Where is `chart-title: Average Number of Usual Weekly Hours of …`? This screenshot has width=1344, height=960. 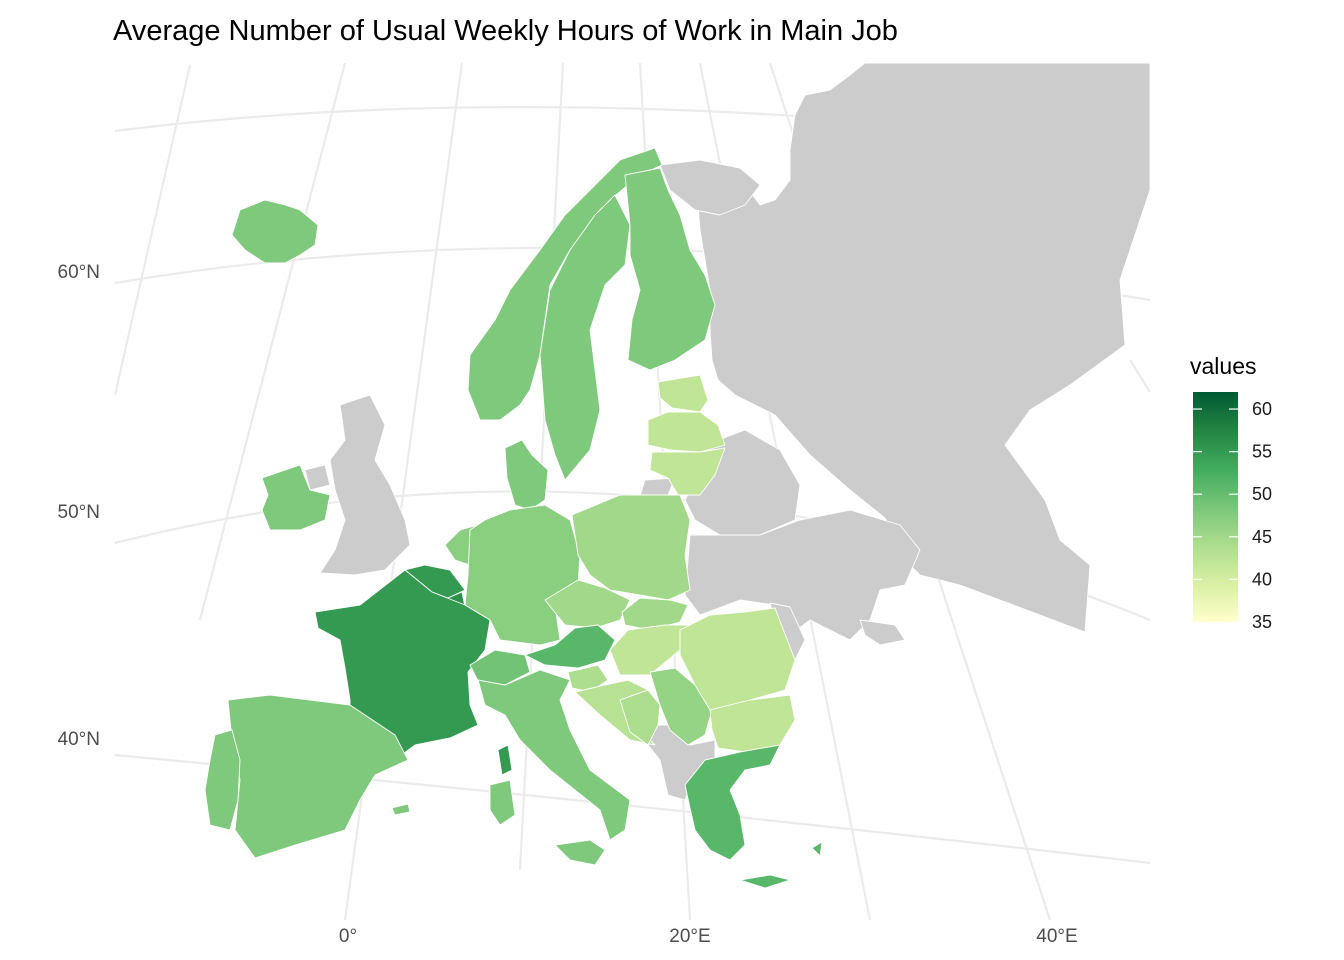 chart-title: Average Number of Usual Weekly Hours of … is located at coordinates (505, 31).